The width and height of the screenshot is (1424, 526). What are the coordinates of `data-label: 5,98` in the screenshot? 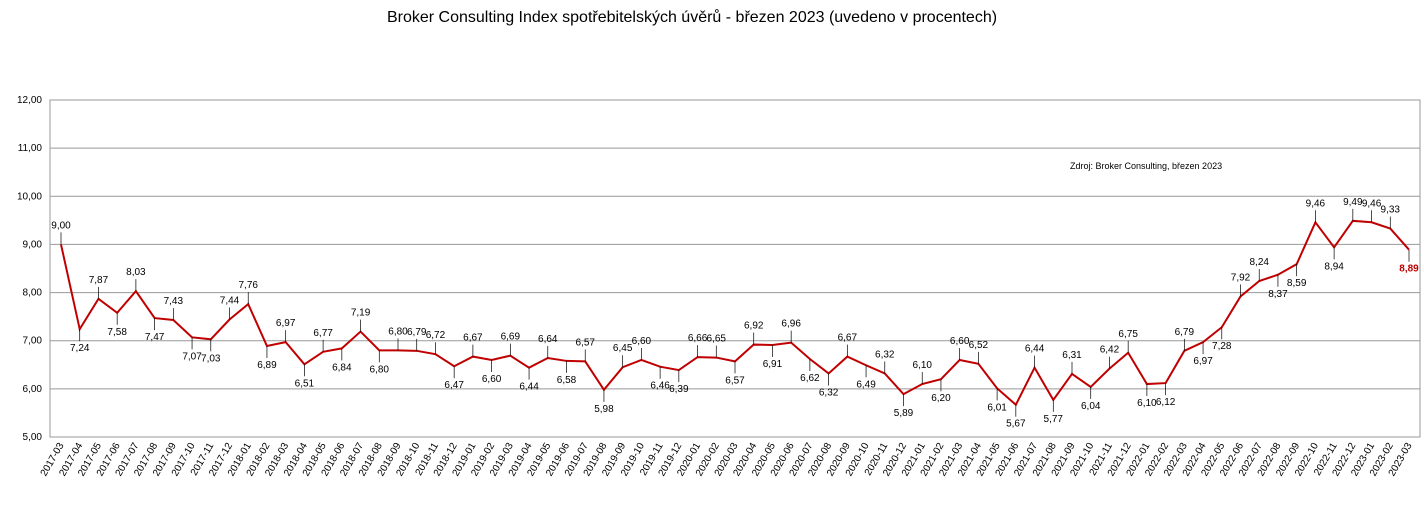 It's located at (604, 409).